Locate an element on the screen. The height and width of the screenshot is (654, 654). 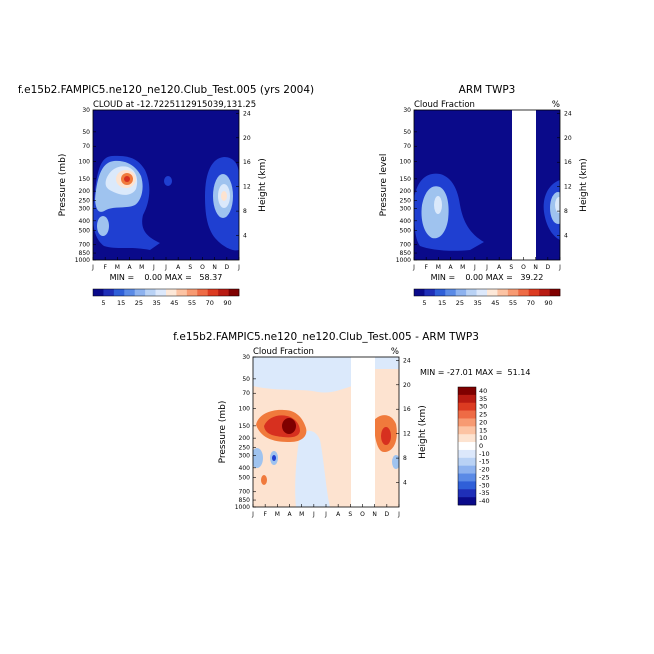
diff-colorbar-label-13: -35 is located at coordinates (484, 493).